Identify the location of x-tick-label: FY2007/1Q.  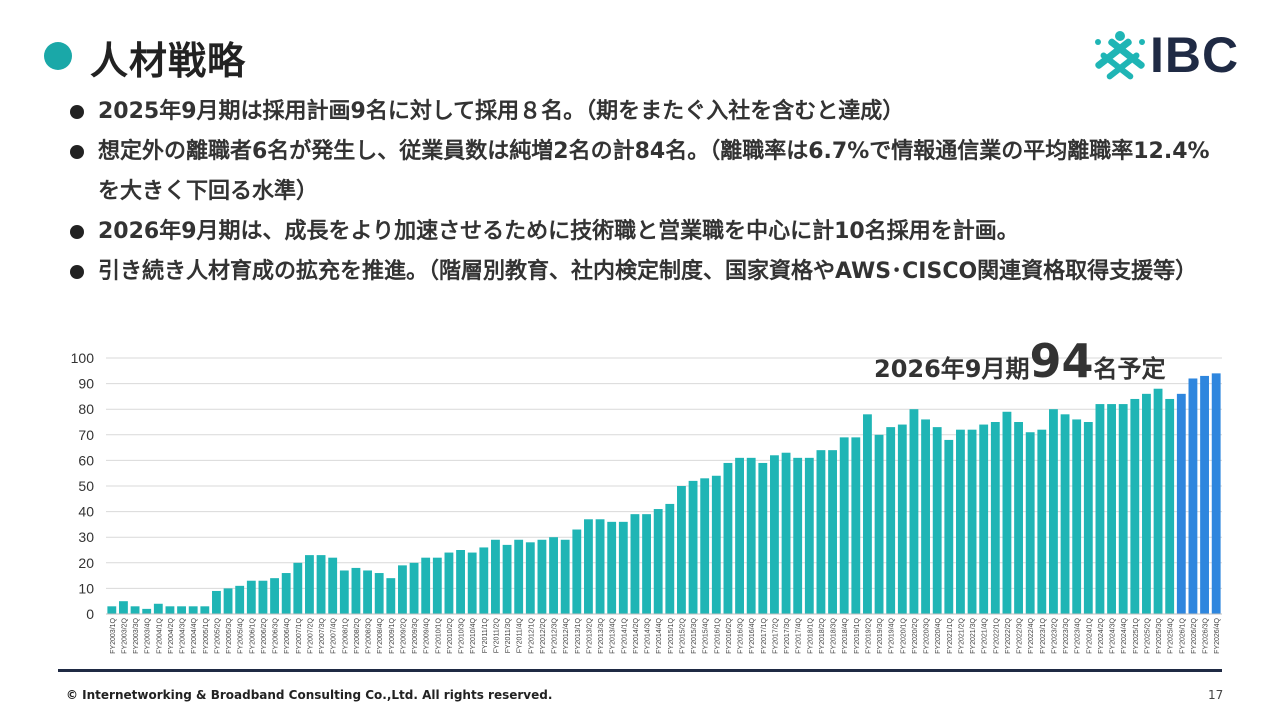
(299, 635).